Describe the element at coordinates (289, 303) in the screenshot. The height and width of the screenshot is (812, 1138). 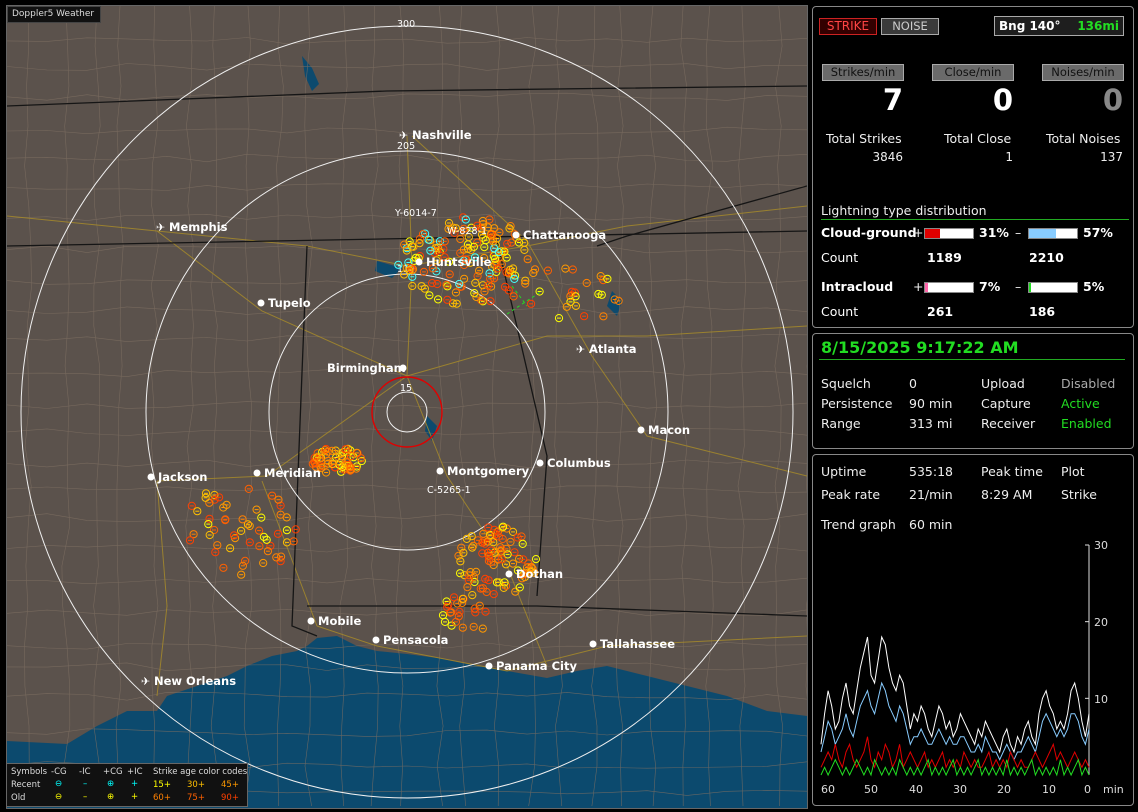
I see `city-label: Tupelo` at that location.